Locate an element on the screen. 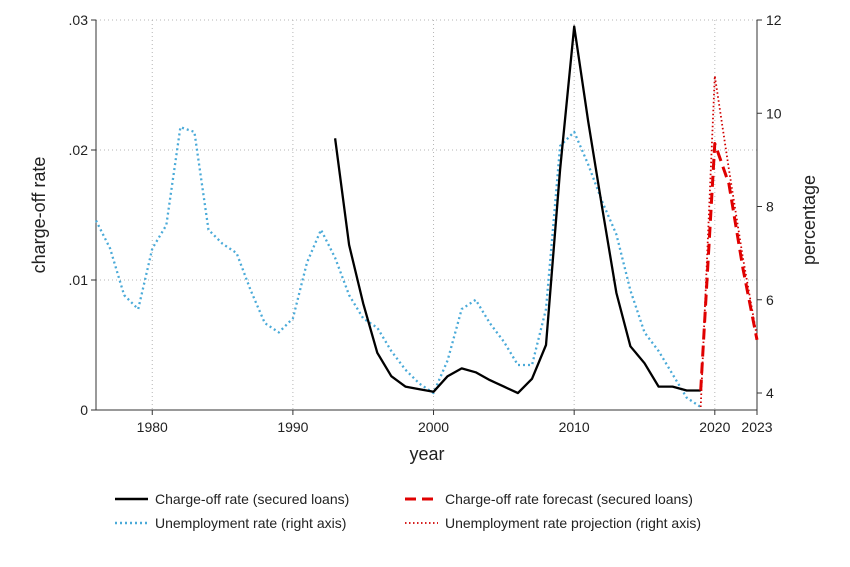  legend-item-unemployment: Unemployment rate (right axis) is located at coordinates (230, 523).